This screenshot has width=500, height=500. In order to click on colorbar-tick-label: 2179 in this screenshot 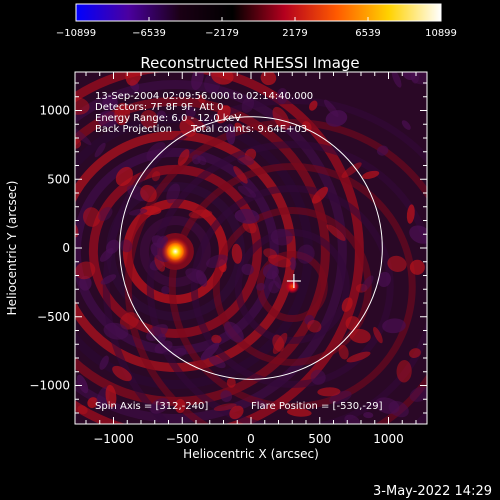, I will do `click(294, 33)`.